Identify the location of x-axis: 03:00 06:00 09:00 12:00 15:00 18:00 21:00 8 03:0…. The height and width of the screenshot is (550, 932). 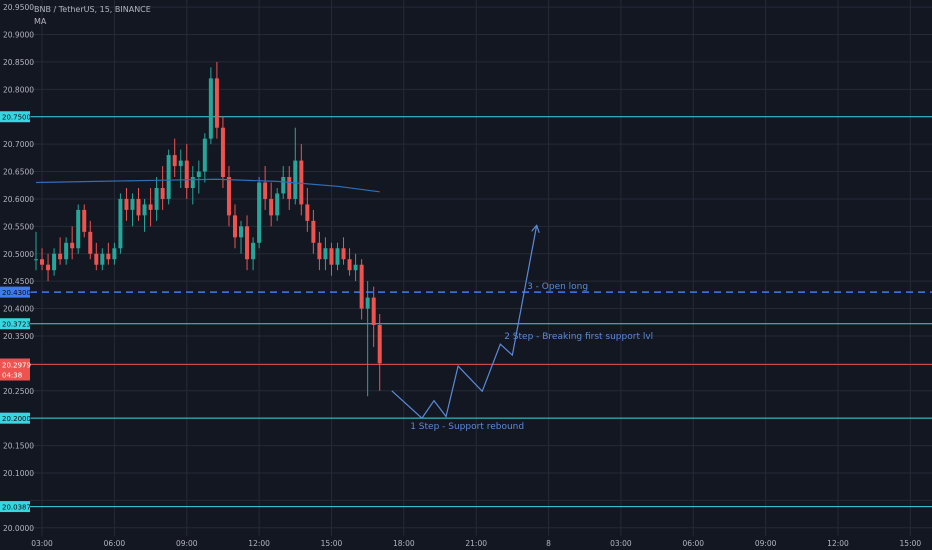
(476, 543).